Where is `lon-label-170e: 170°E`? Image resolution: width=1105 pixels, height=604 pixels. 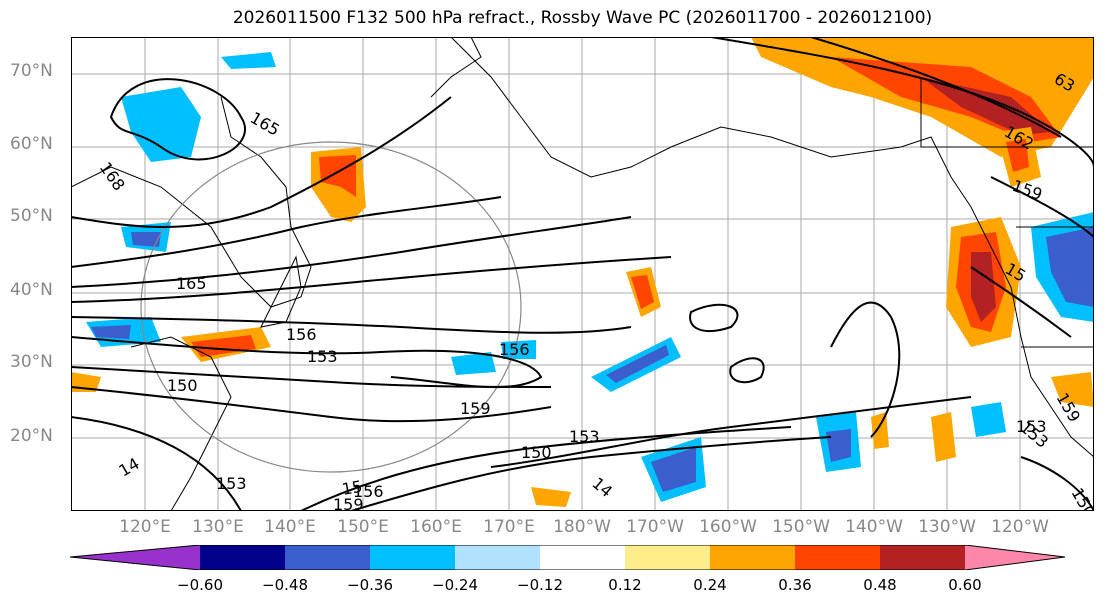
lon-label-170e: 170°E is located at coordinates (509, 527).